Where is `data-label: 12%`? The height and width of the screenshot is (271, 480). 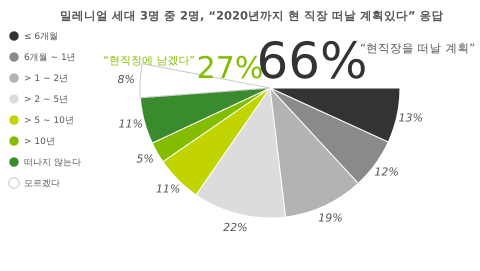
data-label: 12% is located at coordinates (386, 171).